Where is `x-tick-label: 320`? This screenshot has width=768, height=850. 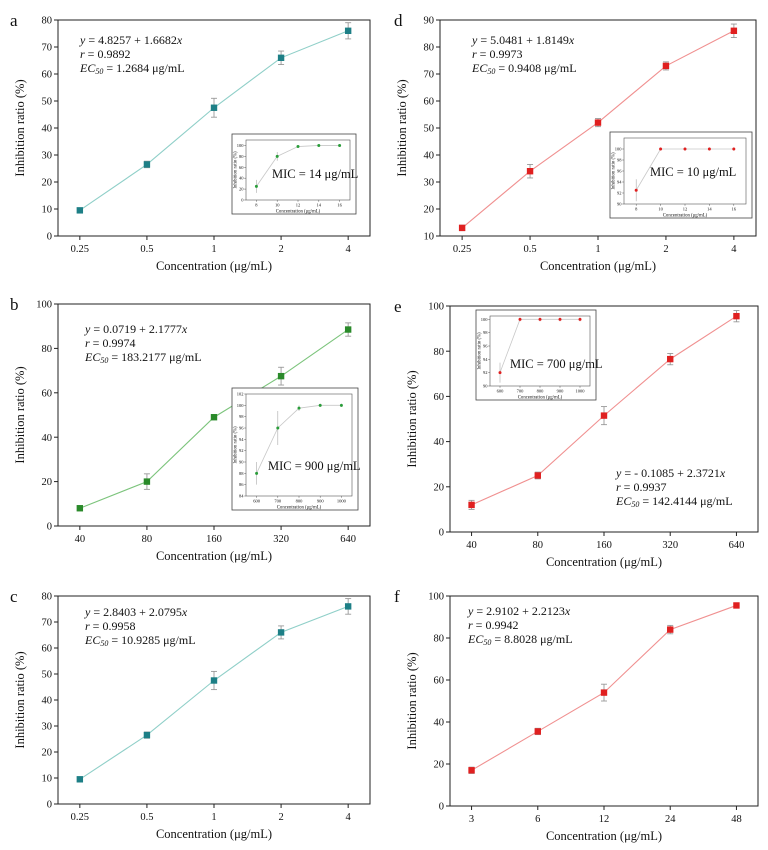 x-tick-label: 320 is located at coordinates (670, 545).